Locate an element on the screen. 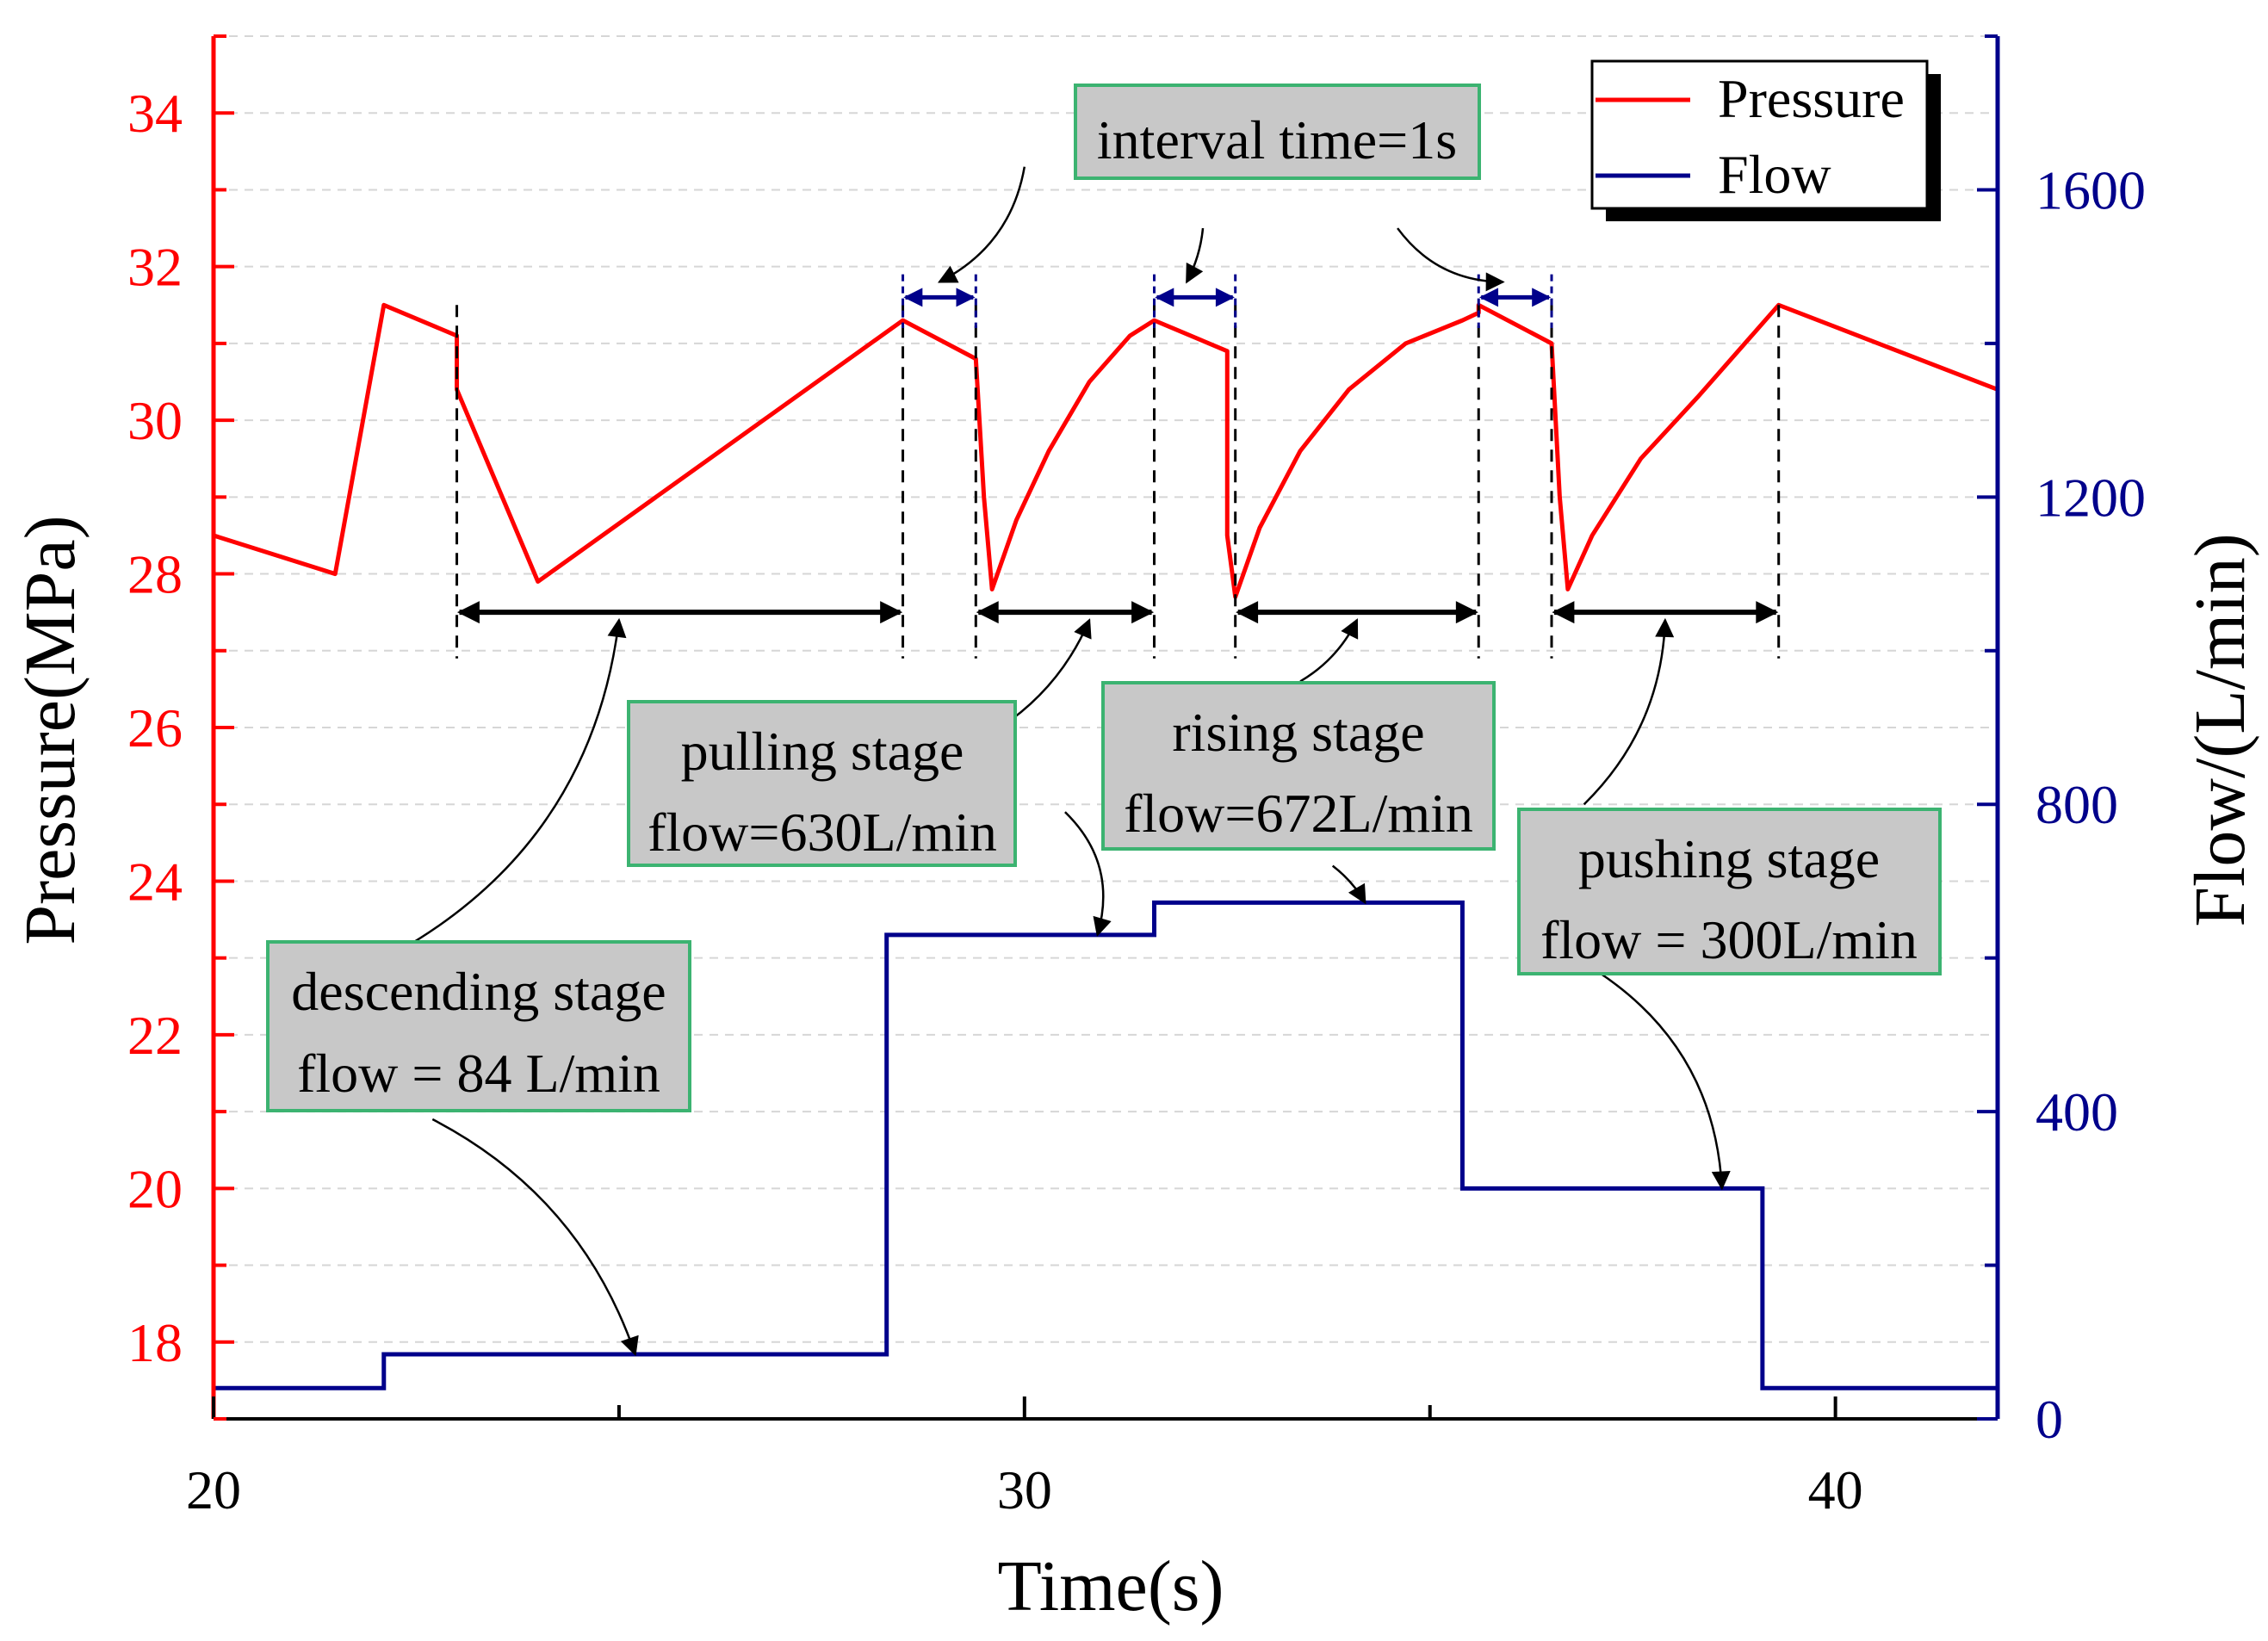 The width and height of the screenshot is (2268, 1641). y-tick-label: 30 is located at coordinates (155, 420).